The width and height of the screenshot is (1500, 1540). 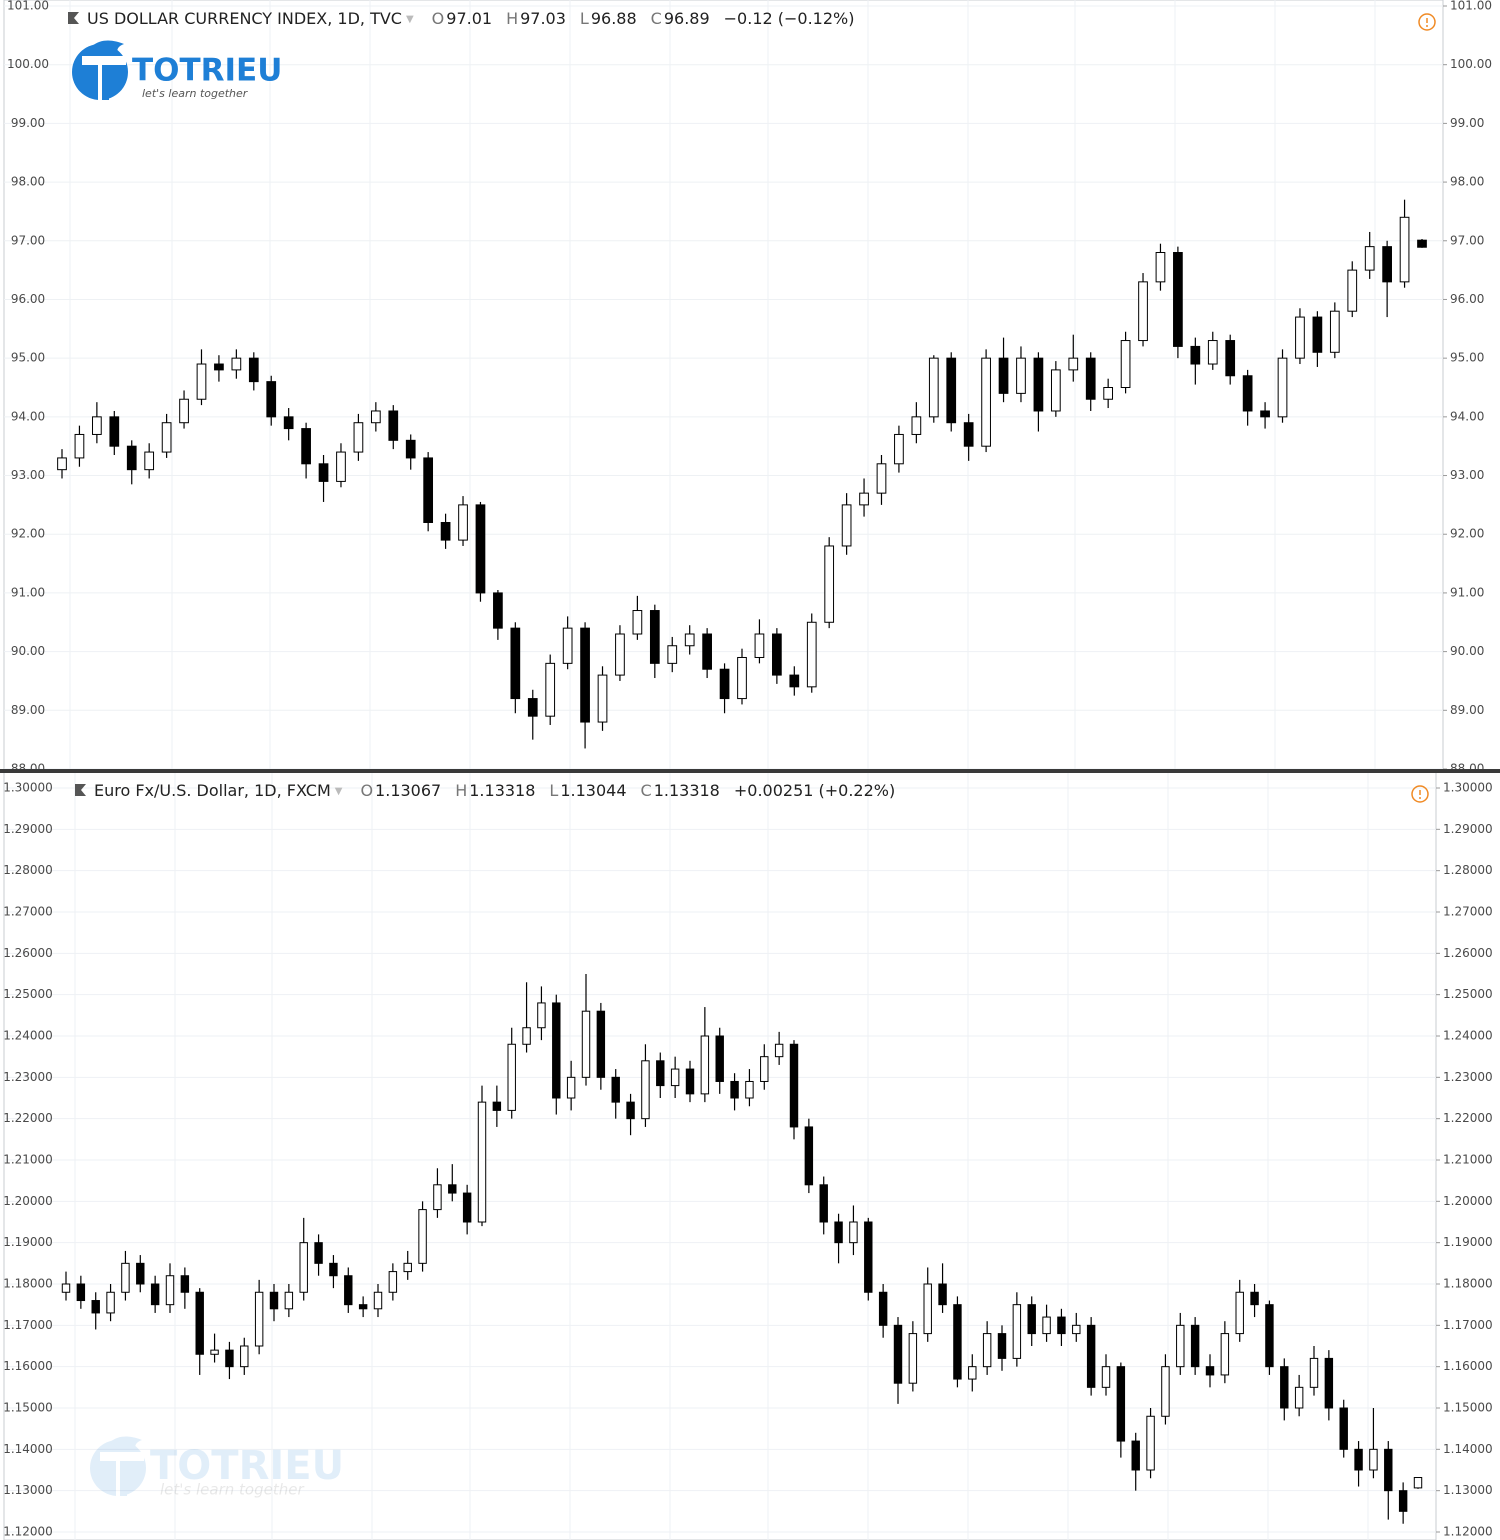 I want to click on y-tick-label-right: 1.19000, so click(x=1468, y=1242).